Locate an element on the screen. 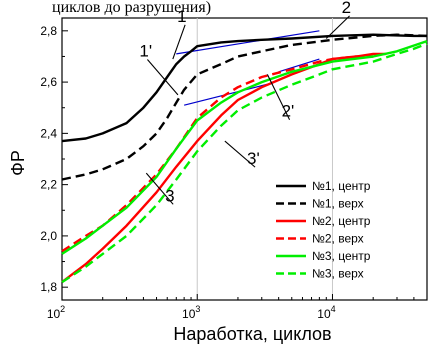 This screenshot has width=428, height=346. y-tick-label: 2,0 is located at coordinates (48, 236).